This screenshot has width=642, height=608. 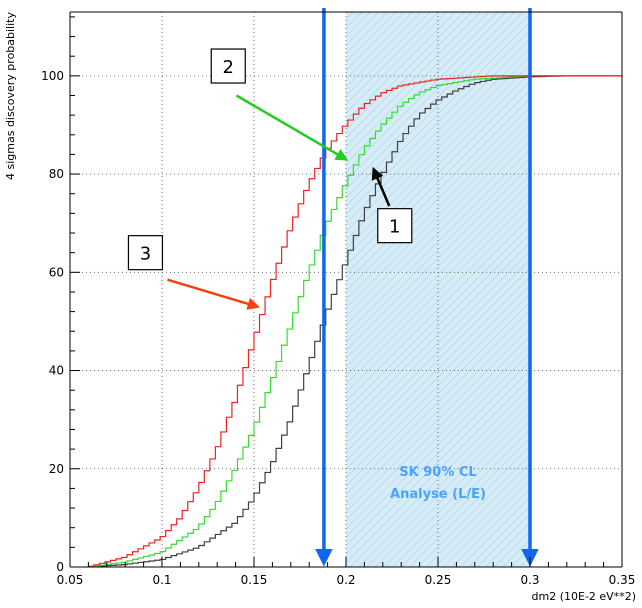 What do you see at coordinates (56, 469) in the screenshot?
I see `y-tick-label: 20` at bounding box center [56, 469].